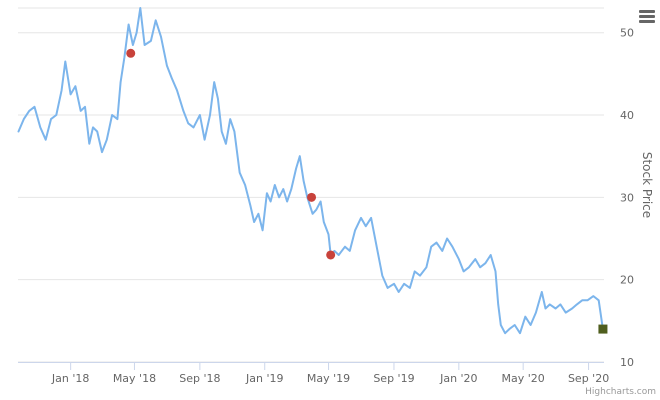 This screenshot has height=400, width=660. Describe the element at coordinates (264, 378) in the screenshot. I see `x-tick-label: Jan '19` at that location.